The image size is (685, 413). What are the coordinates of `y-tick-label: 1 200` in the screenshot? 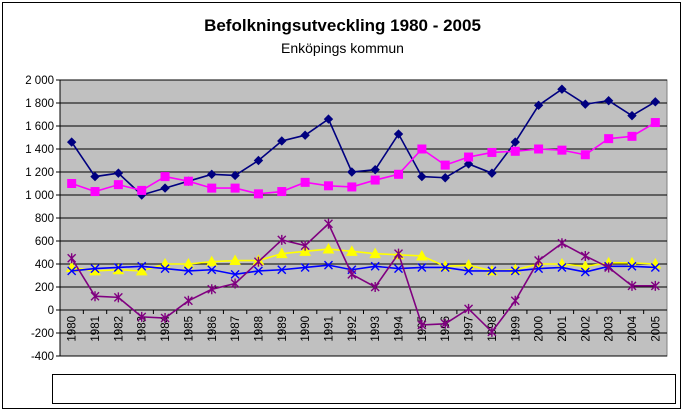 It's located at (39, 173).